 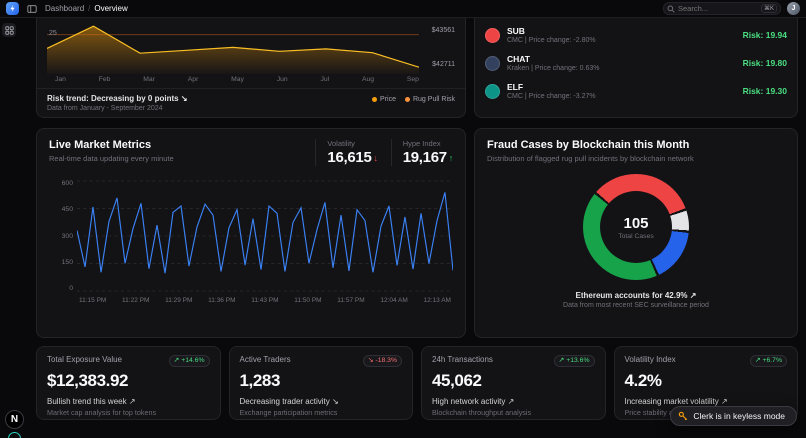 I want to click on key-icon, so click(x=683, y=416).